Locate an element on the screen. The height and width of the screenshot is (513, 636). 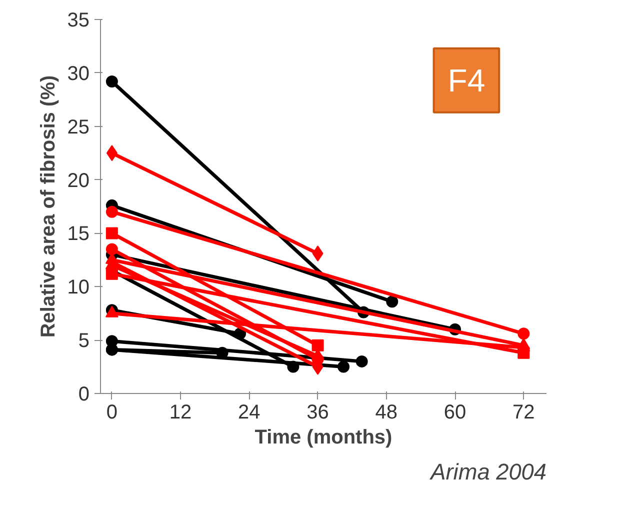
x-tick-label: 0 is located at coordinates (112, 413).